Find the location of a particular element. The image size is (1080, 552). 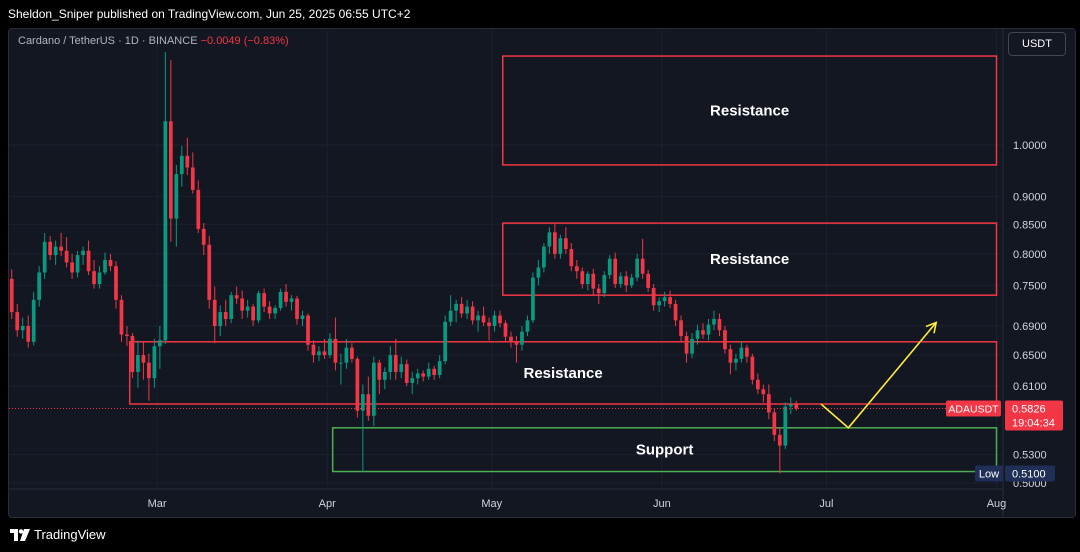

tradingview-logo: TradingView is located at coordinates (58, 535).